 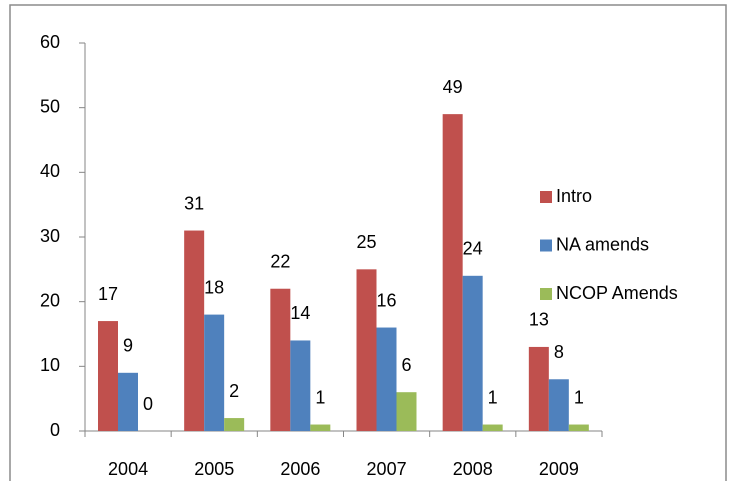 I want to click on data-label: 24, so click(x=473, y=249).